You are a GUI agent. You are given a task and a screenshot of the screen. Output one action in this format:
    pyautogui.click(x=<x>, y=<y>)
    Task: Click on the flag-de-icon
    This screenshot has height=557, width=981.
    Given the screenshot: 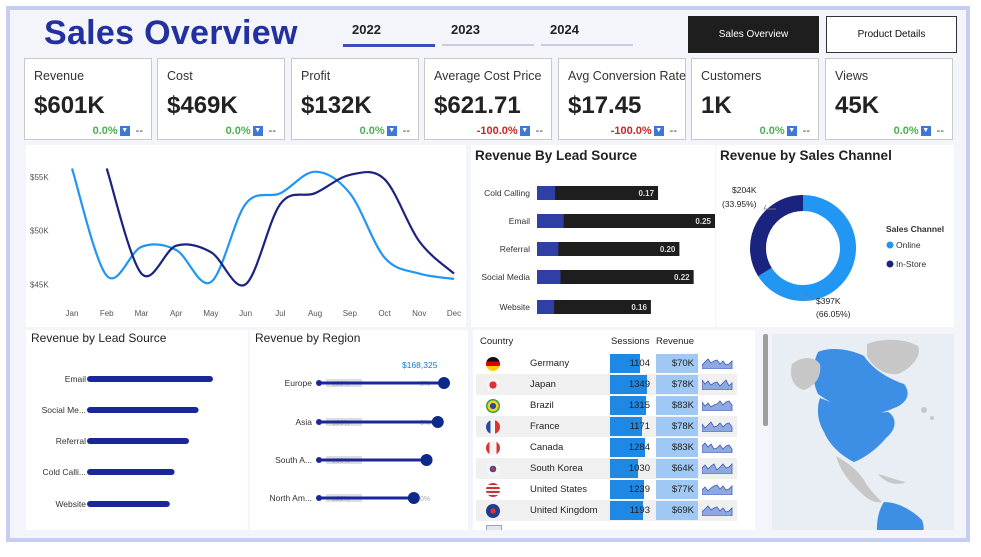 What is the action you would take?
    pyautogui.click(x=493, y=364)
    